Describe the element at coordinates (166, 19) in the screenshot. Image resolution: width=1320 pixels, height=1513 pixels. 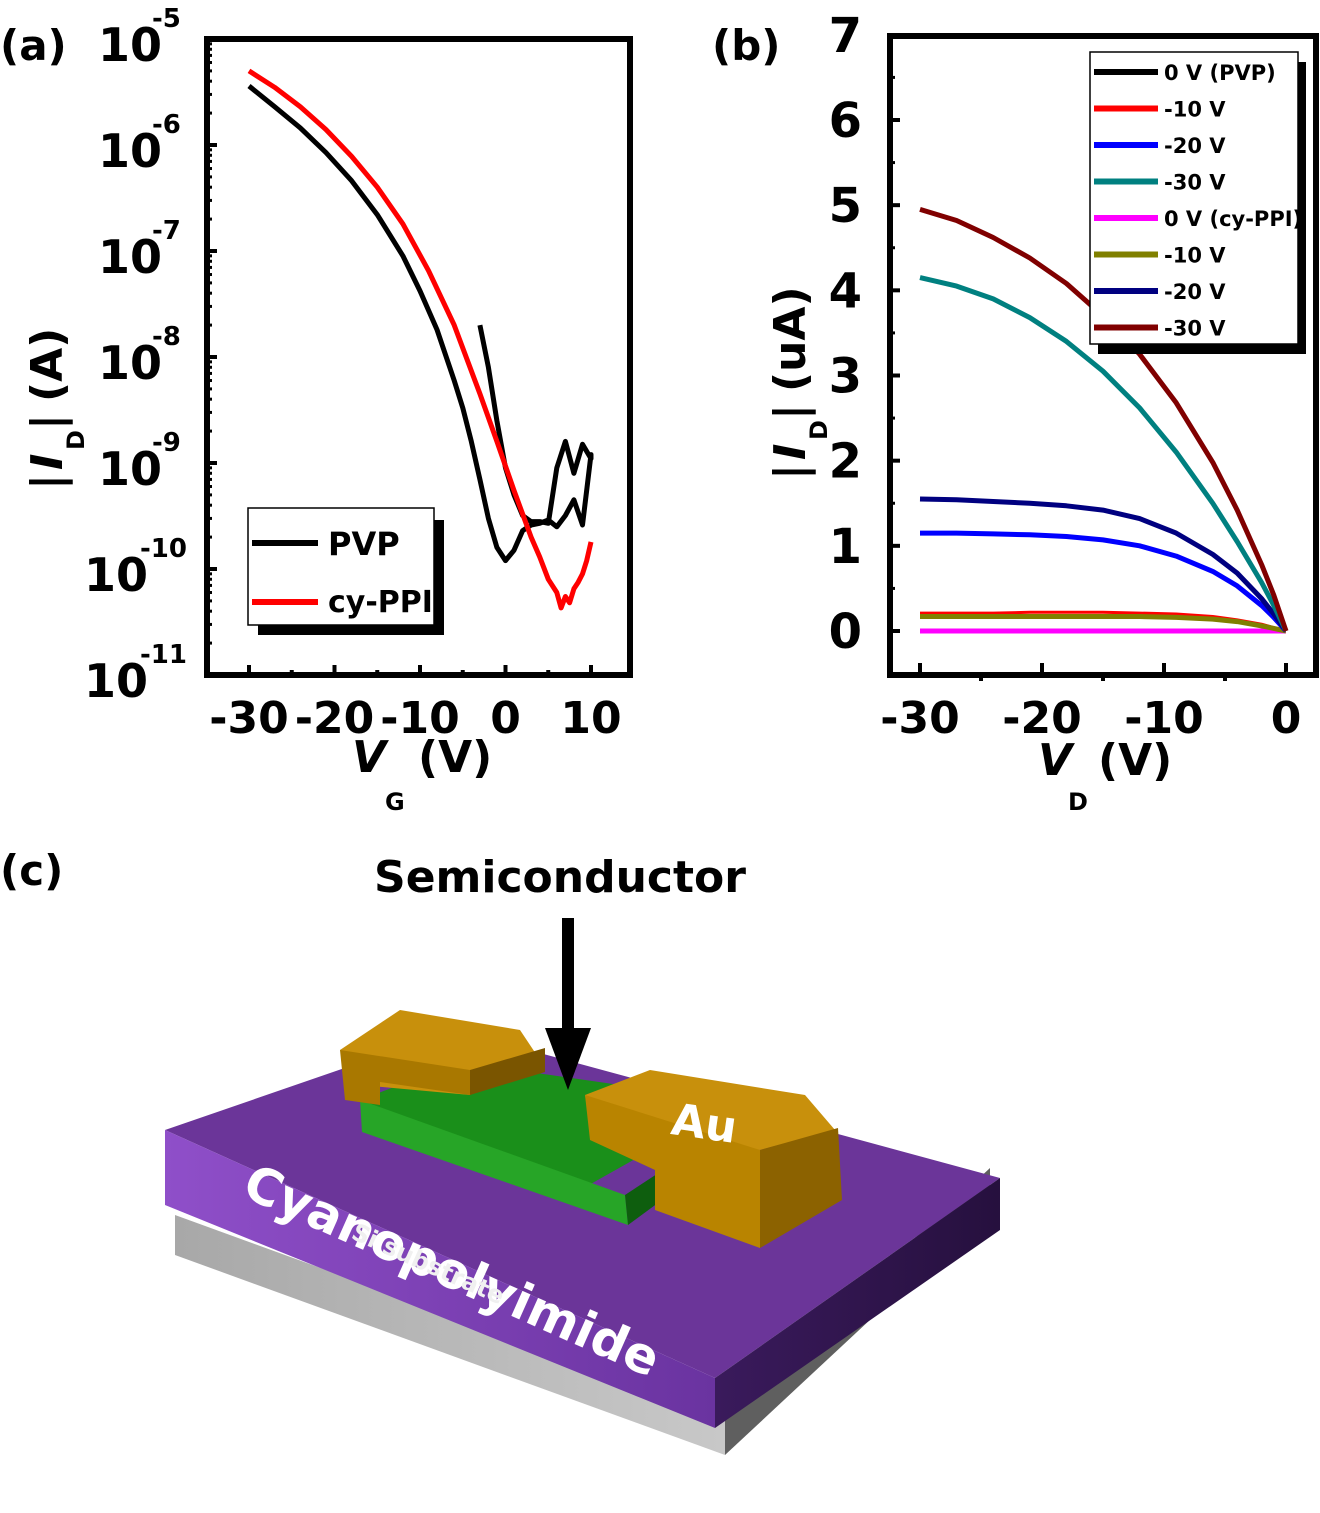
I see `svg-text: -5` at that location.